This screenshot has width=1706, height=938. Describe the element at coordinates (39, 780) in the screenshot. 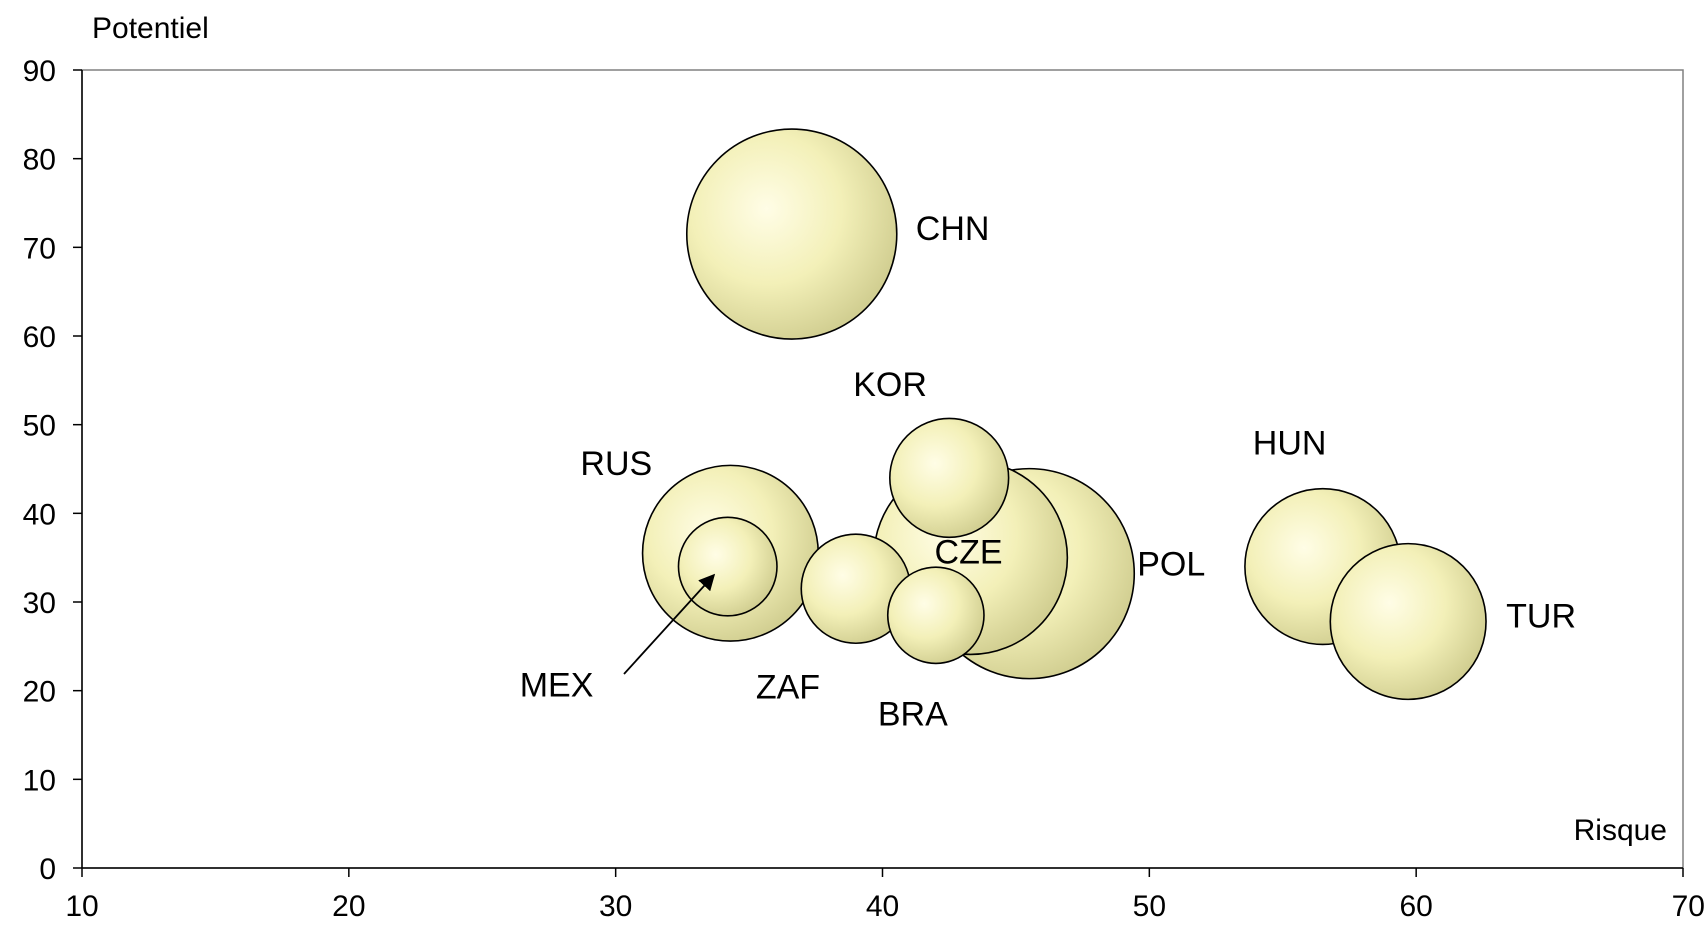

I see `y-tick-label: 10` at that location.